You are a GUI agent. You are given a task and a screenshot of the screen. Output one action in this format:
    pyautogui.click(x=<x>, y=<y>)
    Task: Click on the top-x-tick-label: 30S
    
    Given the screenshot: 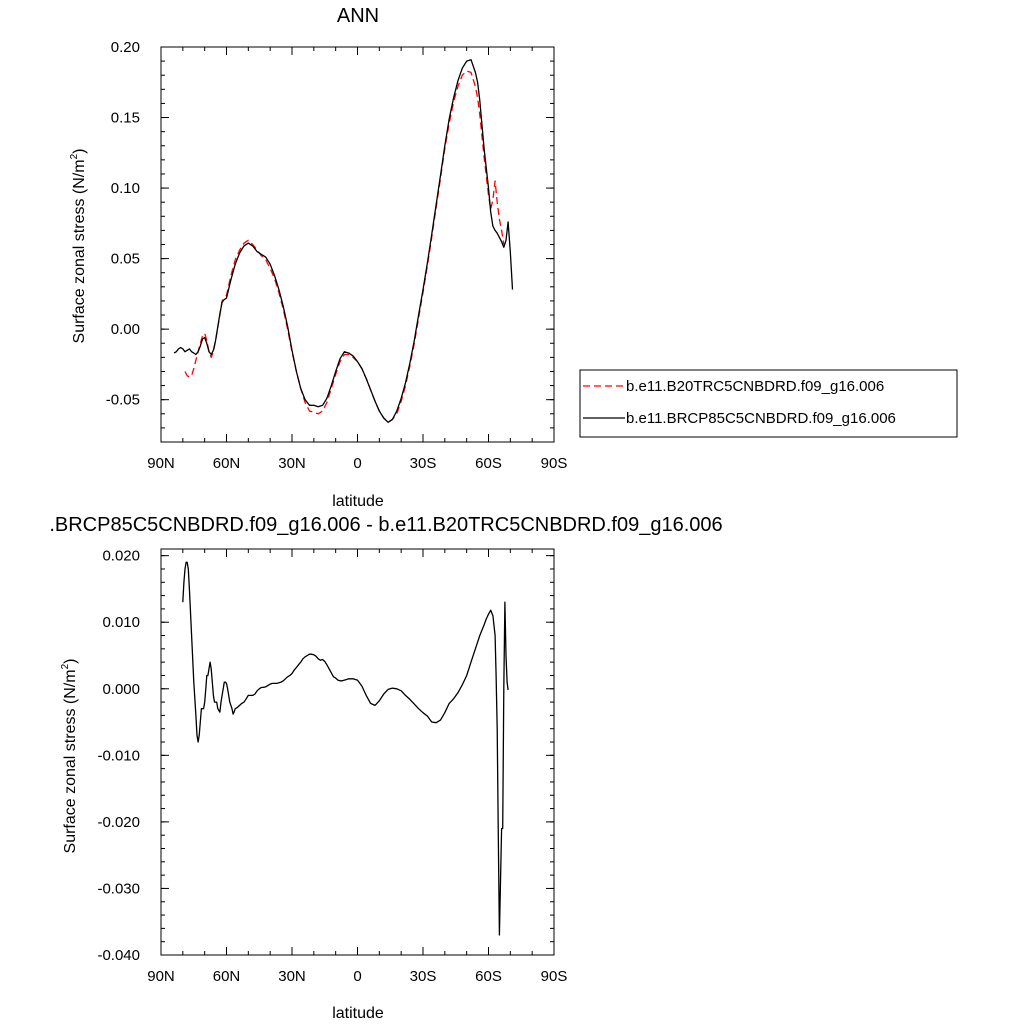 What is the action you would take?
    pyautogui.click(x=423, y=463)
    